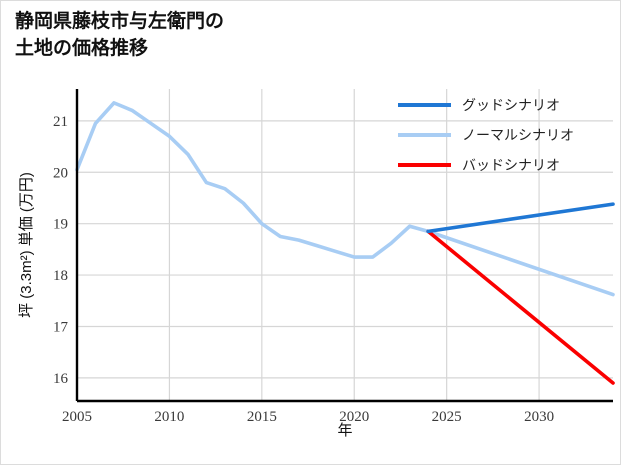 This screenshot has height=466, width=621. I want to click on x-tick-label: 2010, so click(169, 417).